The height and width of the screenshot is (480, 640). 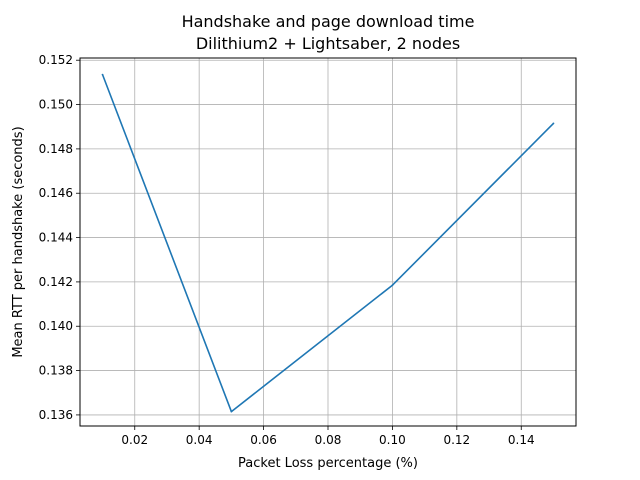 What do you see at coordinates (56, 60) in the screenshot?
I see `y-tick-label: 0.152` at bounding box center [56, 60].